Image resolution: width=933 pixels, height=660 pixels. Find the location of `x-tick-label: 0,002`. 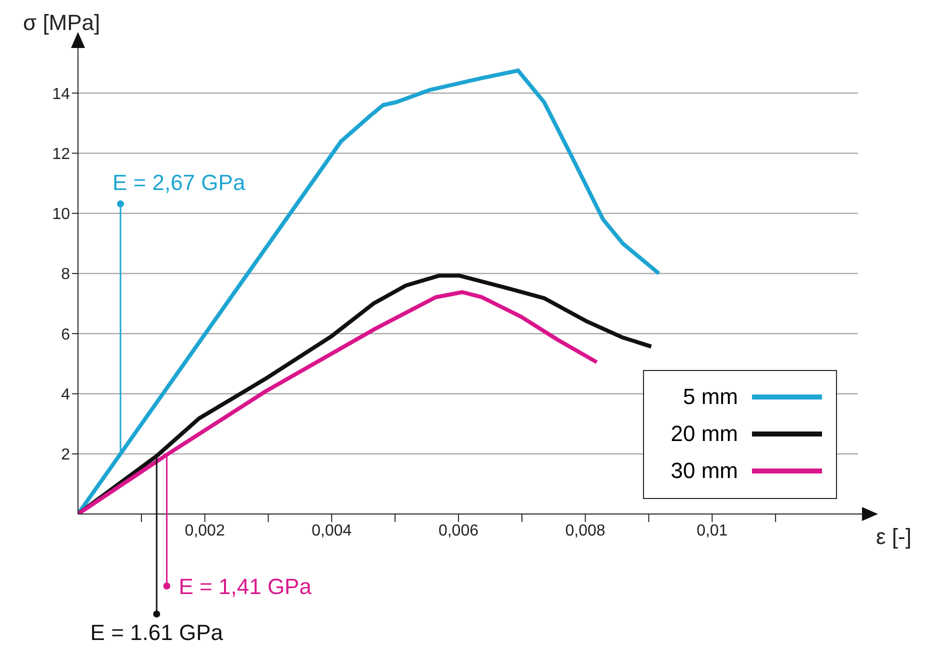

x-tick-label: 0,002 is located at coordinates (204, 531).